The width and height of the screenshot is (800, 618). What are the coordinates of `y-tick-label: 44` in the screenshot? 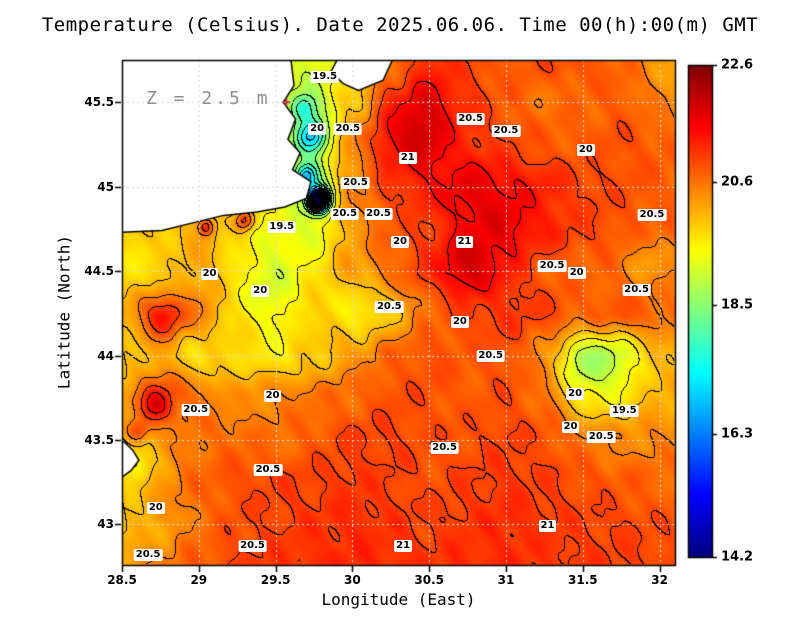 It's located at (105, 355).